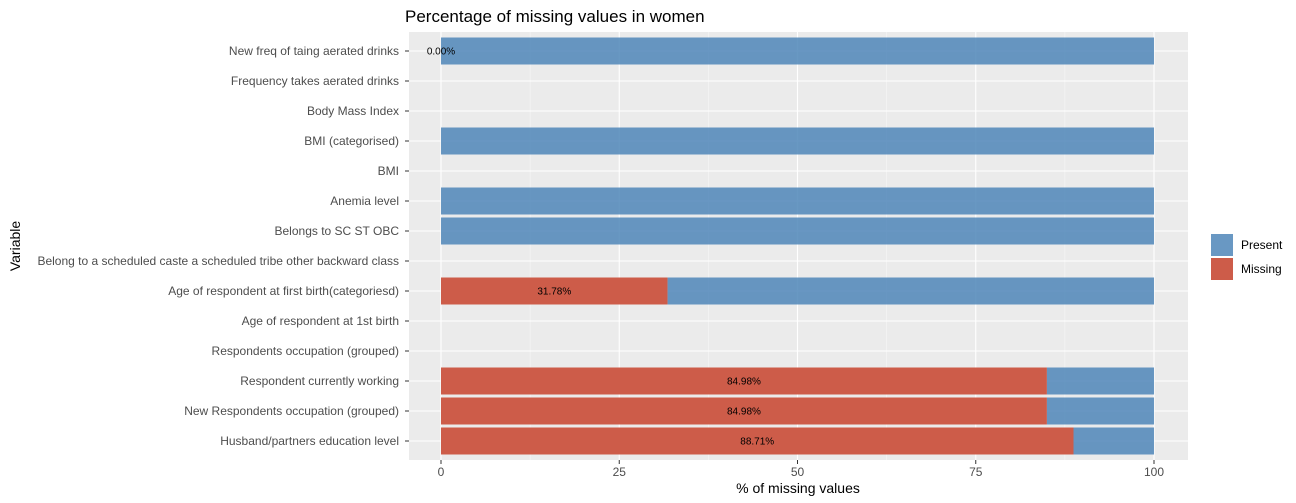 The image size is (1296, 503). Describe the element at coordinates (388, 171) in the screenshot. I see `category-label: BMI` at that location.